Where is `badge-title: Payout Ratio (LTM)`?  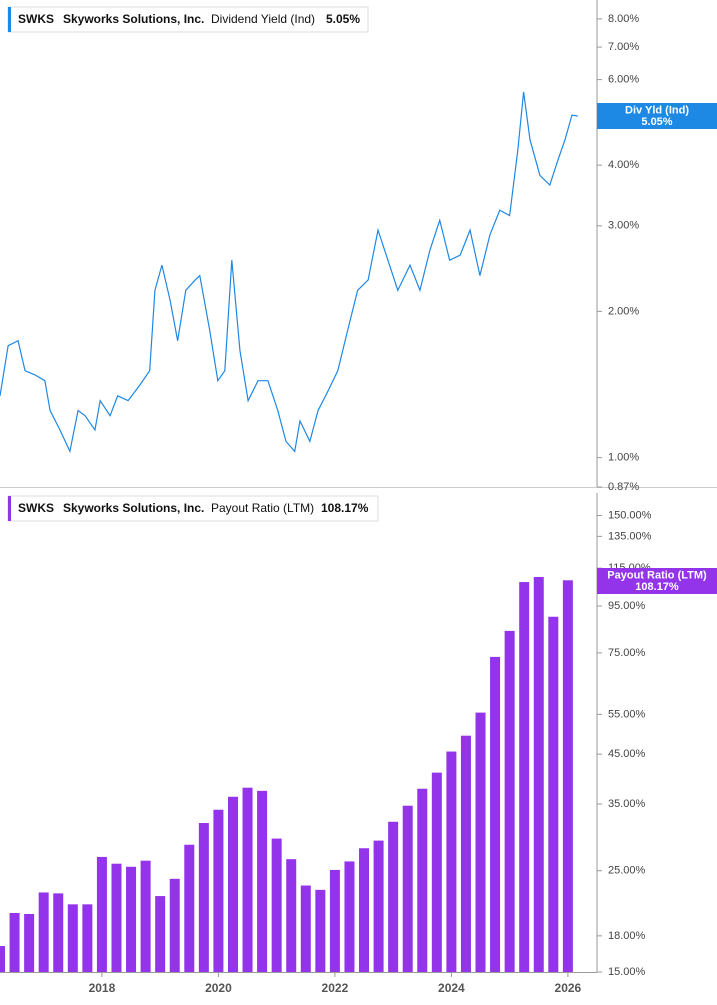
badge-title: Payout Ratio (LTM) is located at coordinates (657, 575).